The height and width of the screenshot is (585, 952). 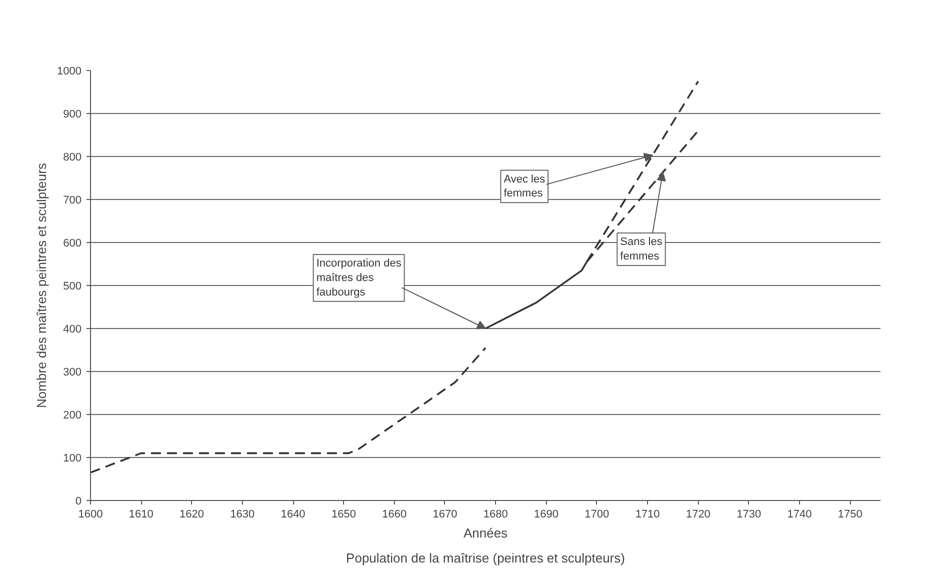 What do you see at coordinates (394, 514) in the screenshot?
I see `x-tick-label: 1660` at bounding box center [394, 514].